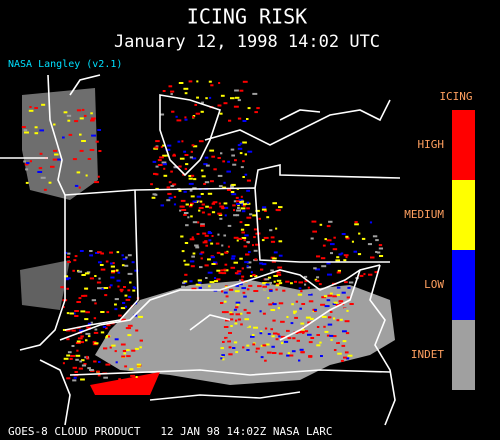  What do you see at coordinates (455, 96) in the screenshot?
I see `legend-title: ICING` at bounding box center [455, 96].